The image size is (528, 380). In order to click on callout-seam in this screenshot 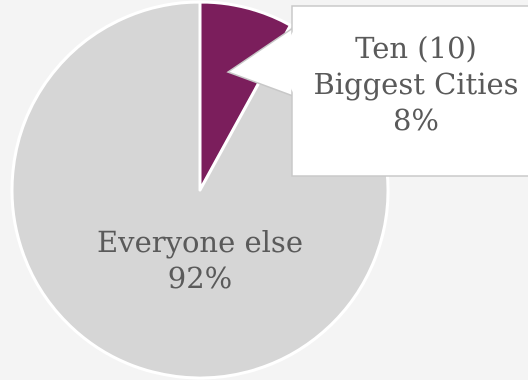, I will do `click(291, 62)`.